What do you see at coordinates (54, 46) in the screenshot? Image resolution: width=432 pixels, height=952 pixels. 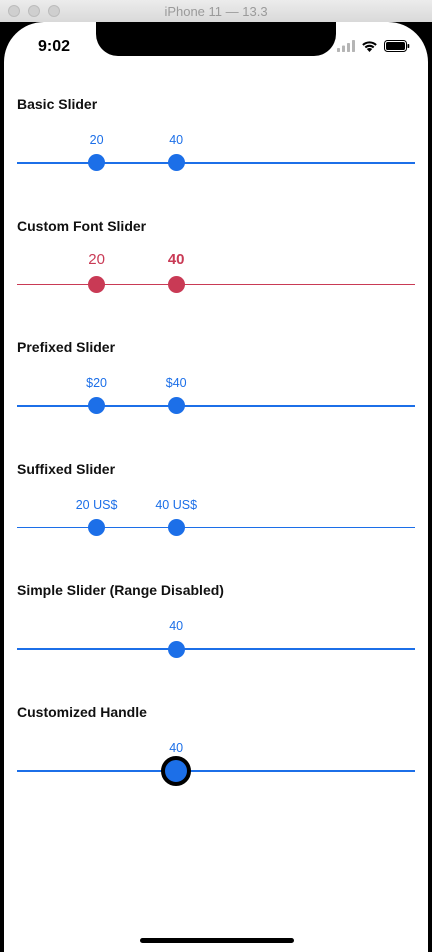 I see `status-time: 9:02` at bounding box center [54, 46].